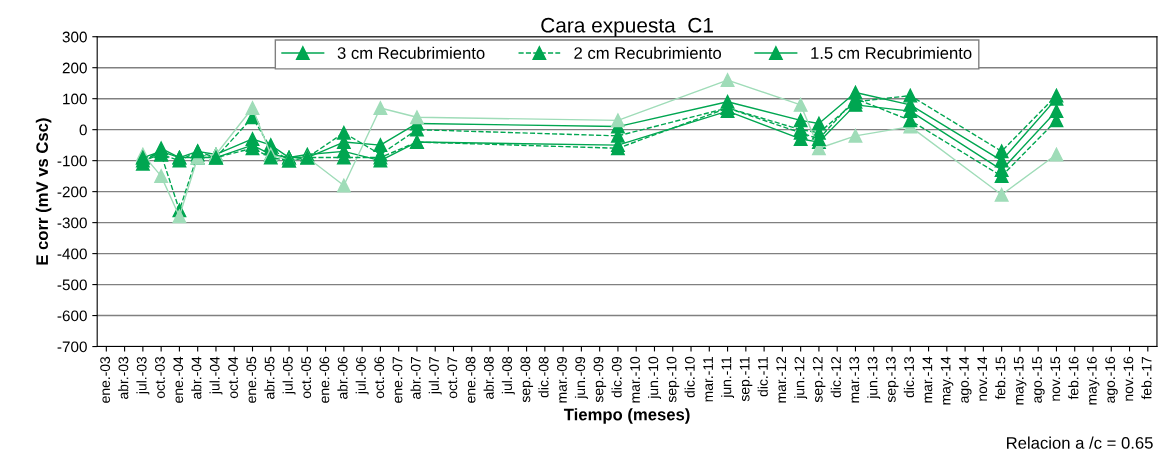 This screenshot has height=459, width=1171. Describe the element at coordinates (543, 377) in the screenshot. I see `x-tick-label: dic.-08` at that location.